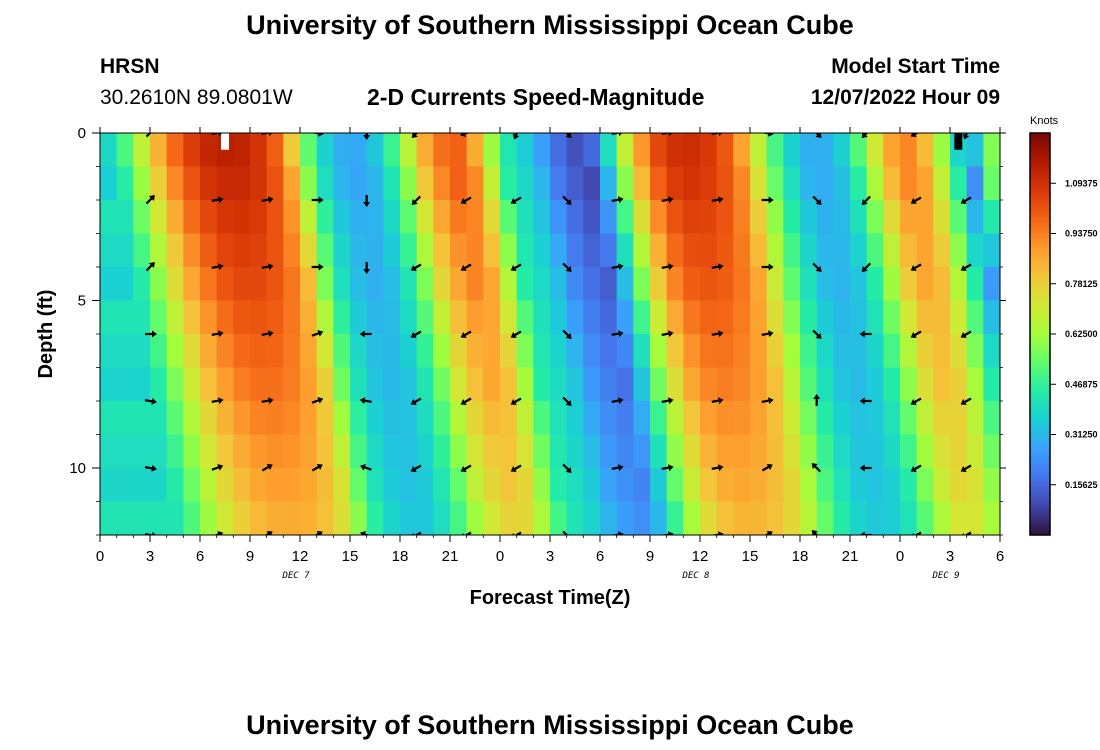  What do you see at coordinates (450, 556) in the screenshot?
I see `x-tick-label: 21` at bounding box center [450, 556].